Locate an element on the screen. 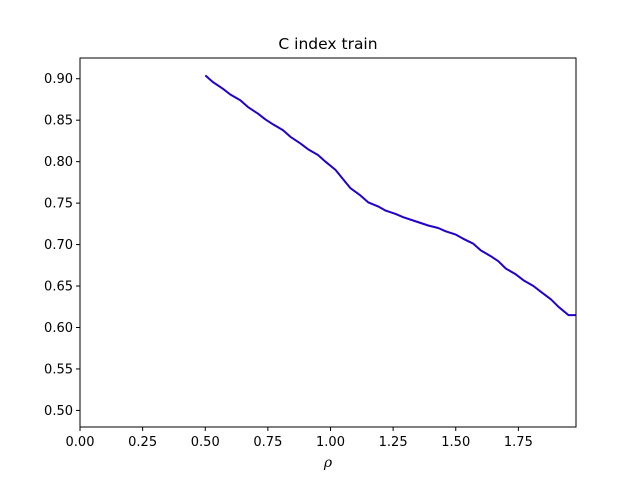 Image resolution: width=640 pixels, height=480 pixels. x-tick-label: 0.00 is located at coordinates (80, 442).